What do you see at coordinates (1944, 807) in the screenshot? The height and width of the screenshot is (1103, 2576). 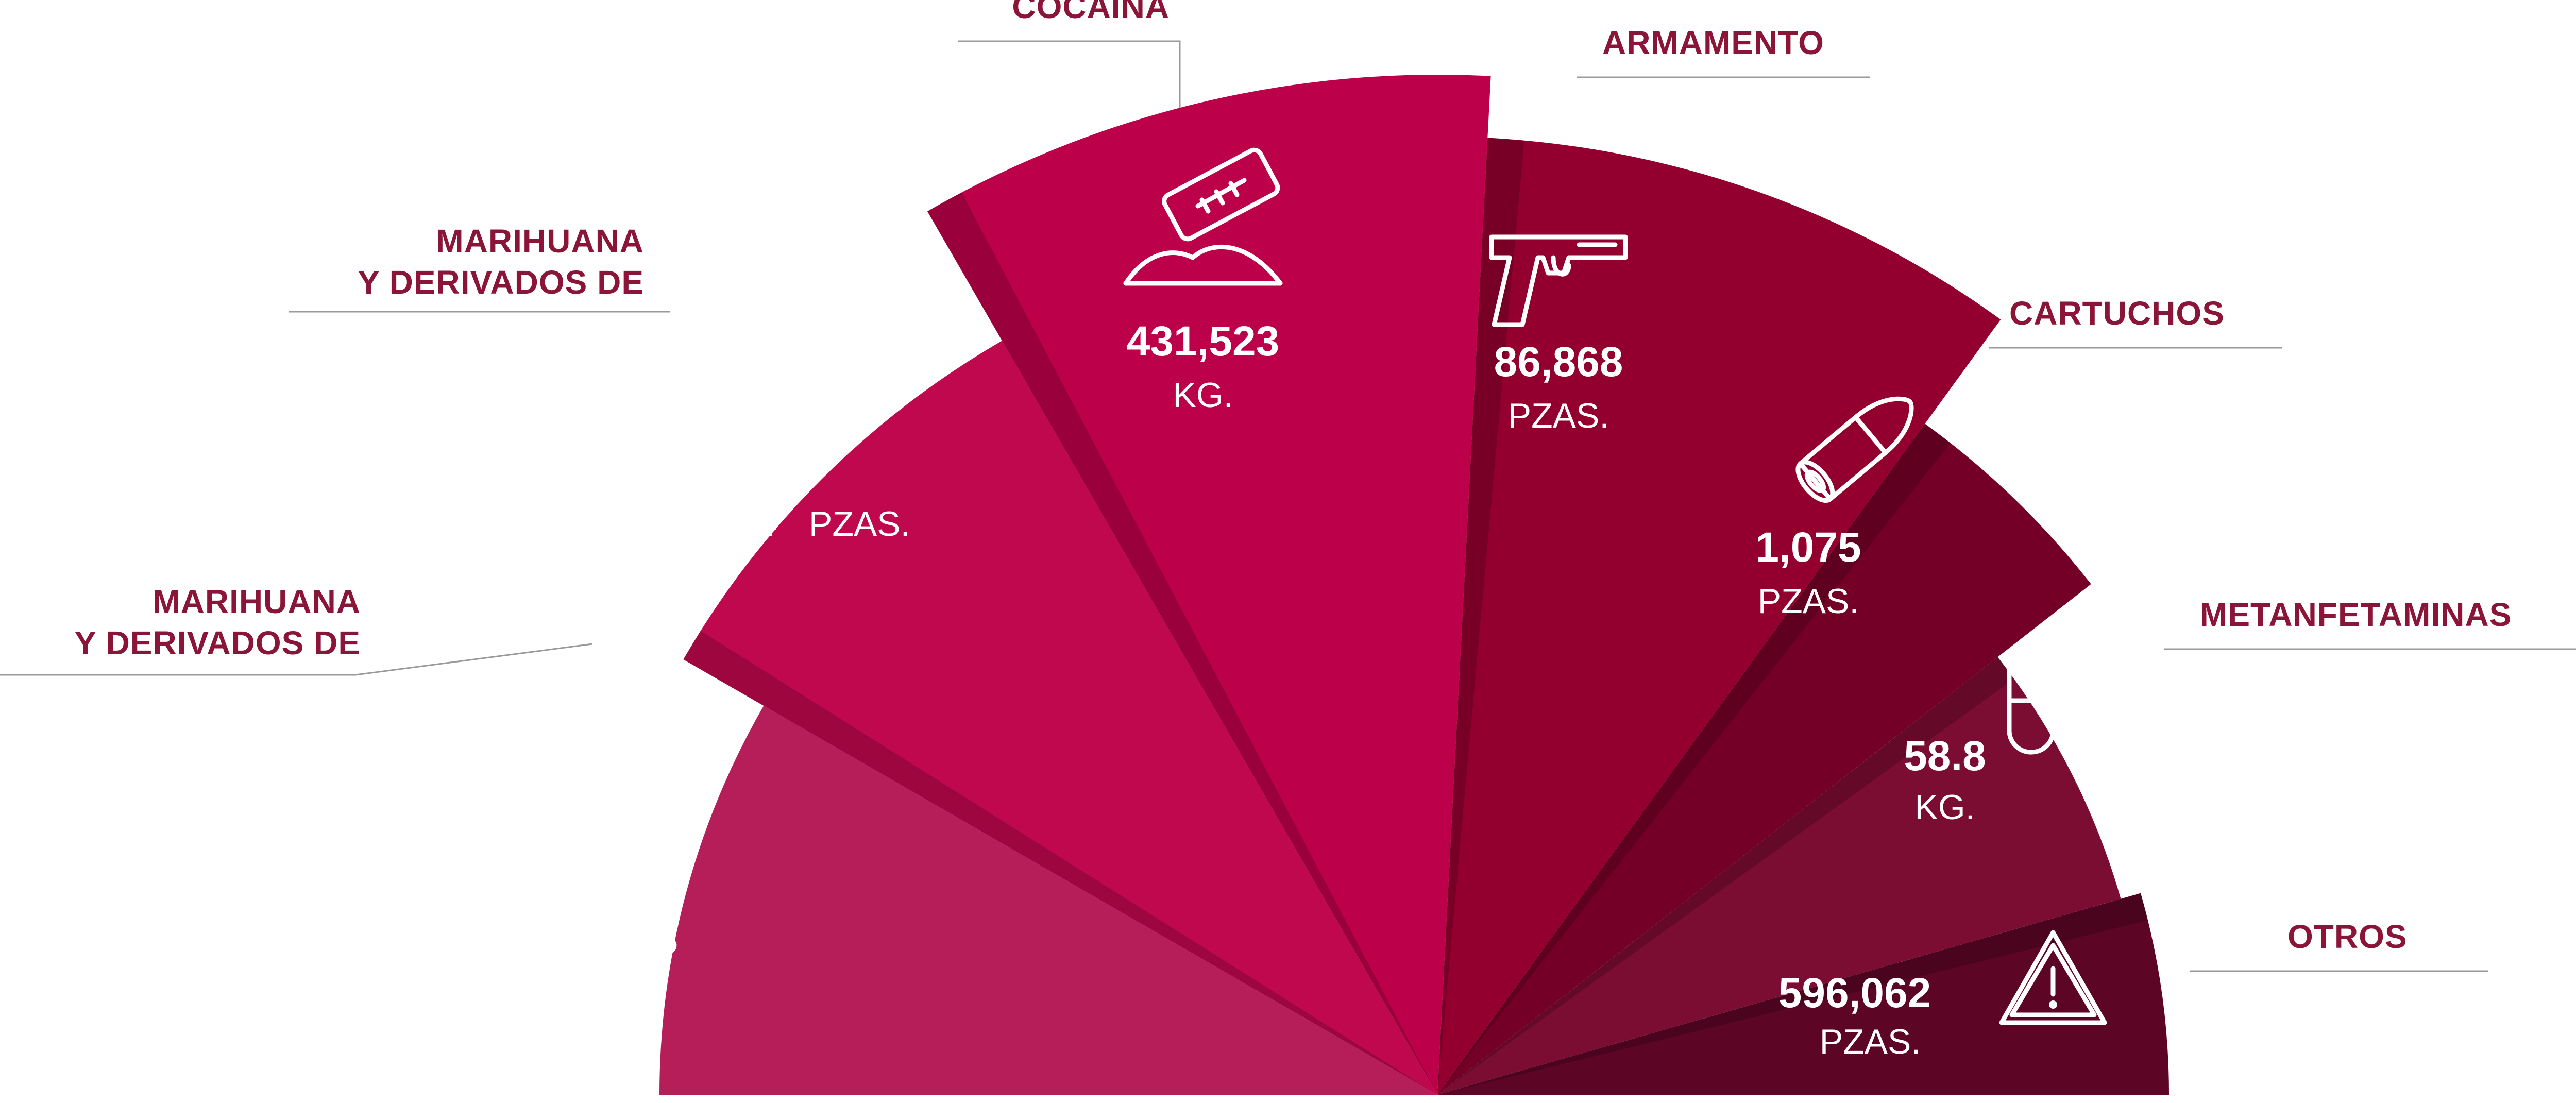 I see `unit-label-6: KG.` at bounding box center [1944, 807].